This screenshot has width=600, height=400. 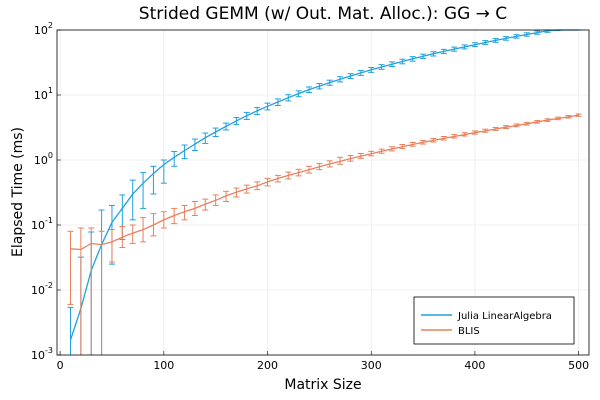 What do you see at coordinates (322, 385) in the screenshot?
I see `x-axis-label: Matrix Size` at bounding box center [322, 385].